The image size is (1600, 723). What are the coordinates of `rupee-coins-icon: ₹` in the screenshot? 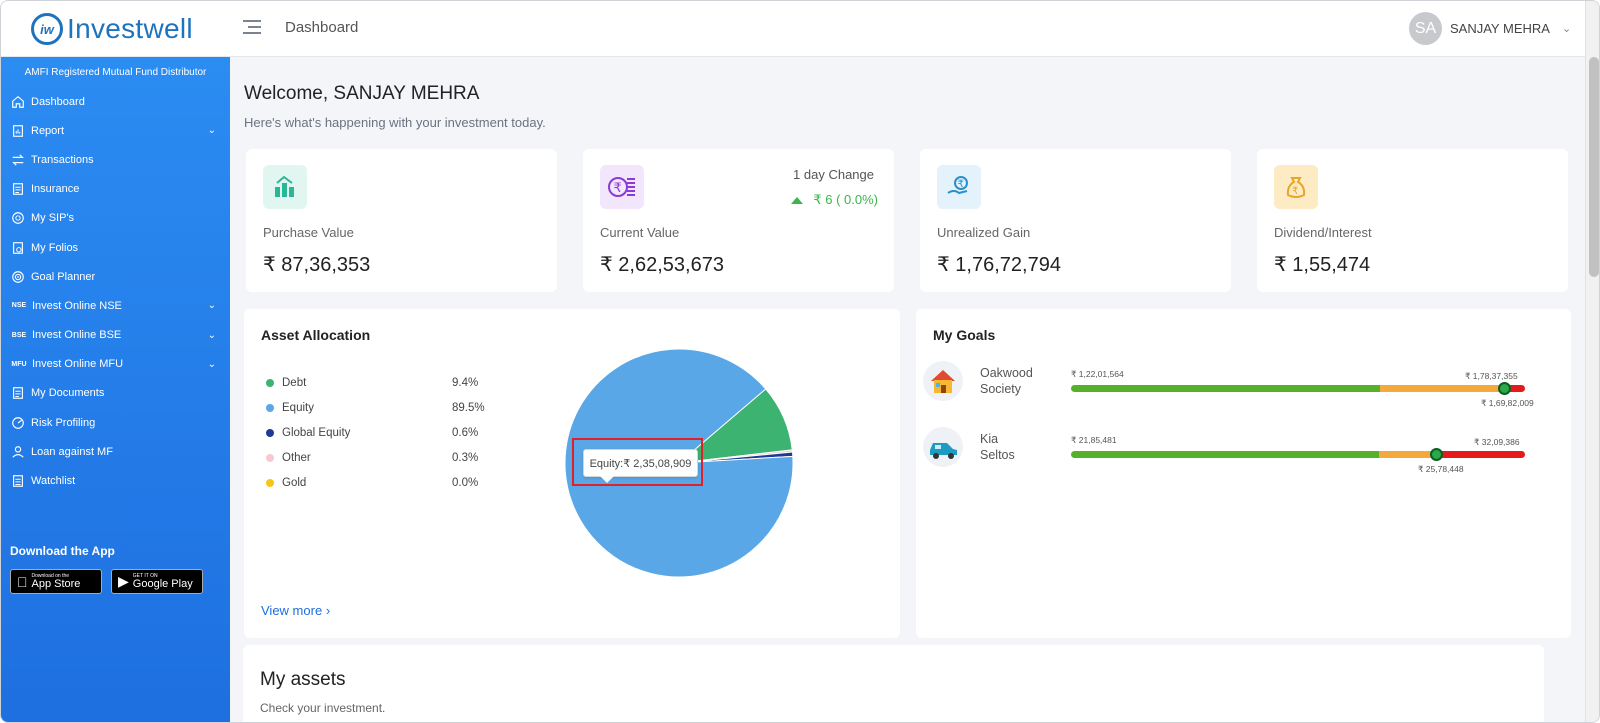 It's located at (622, 187).